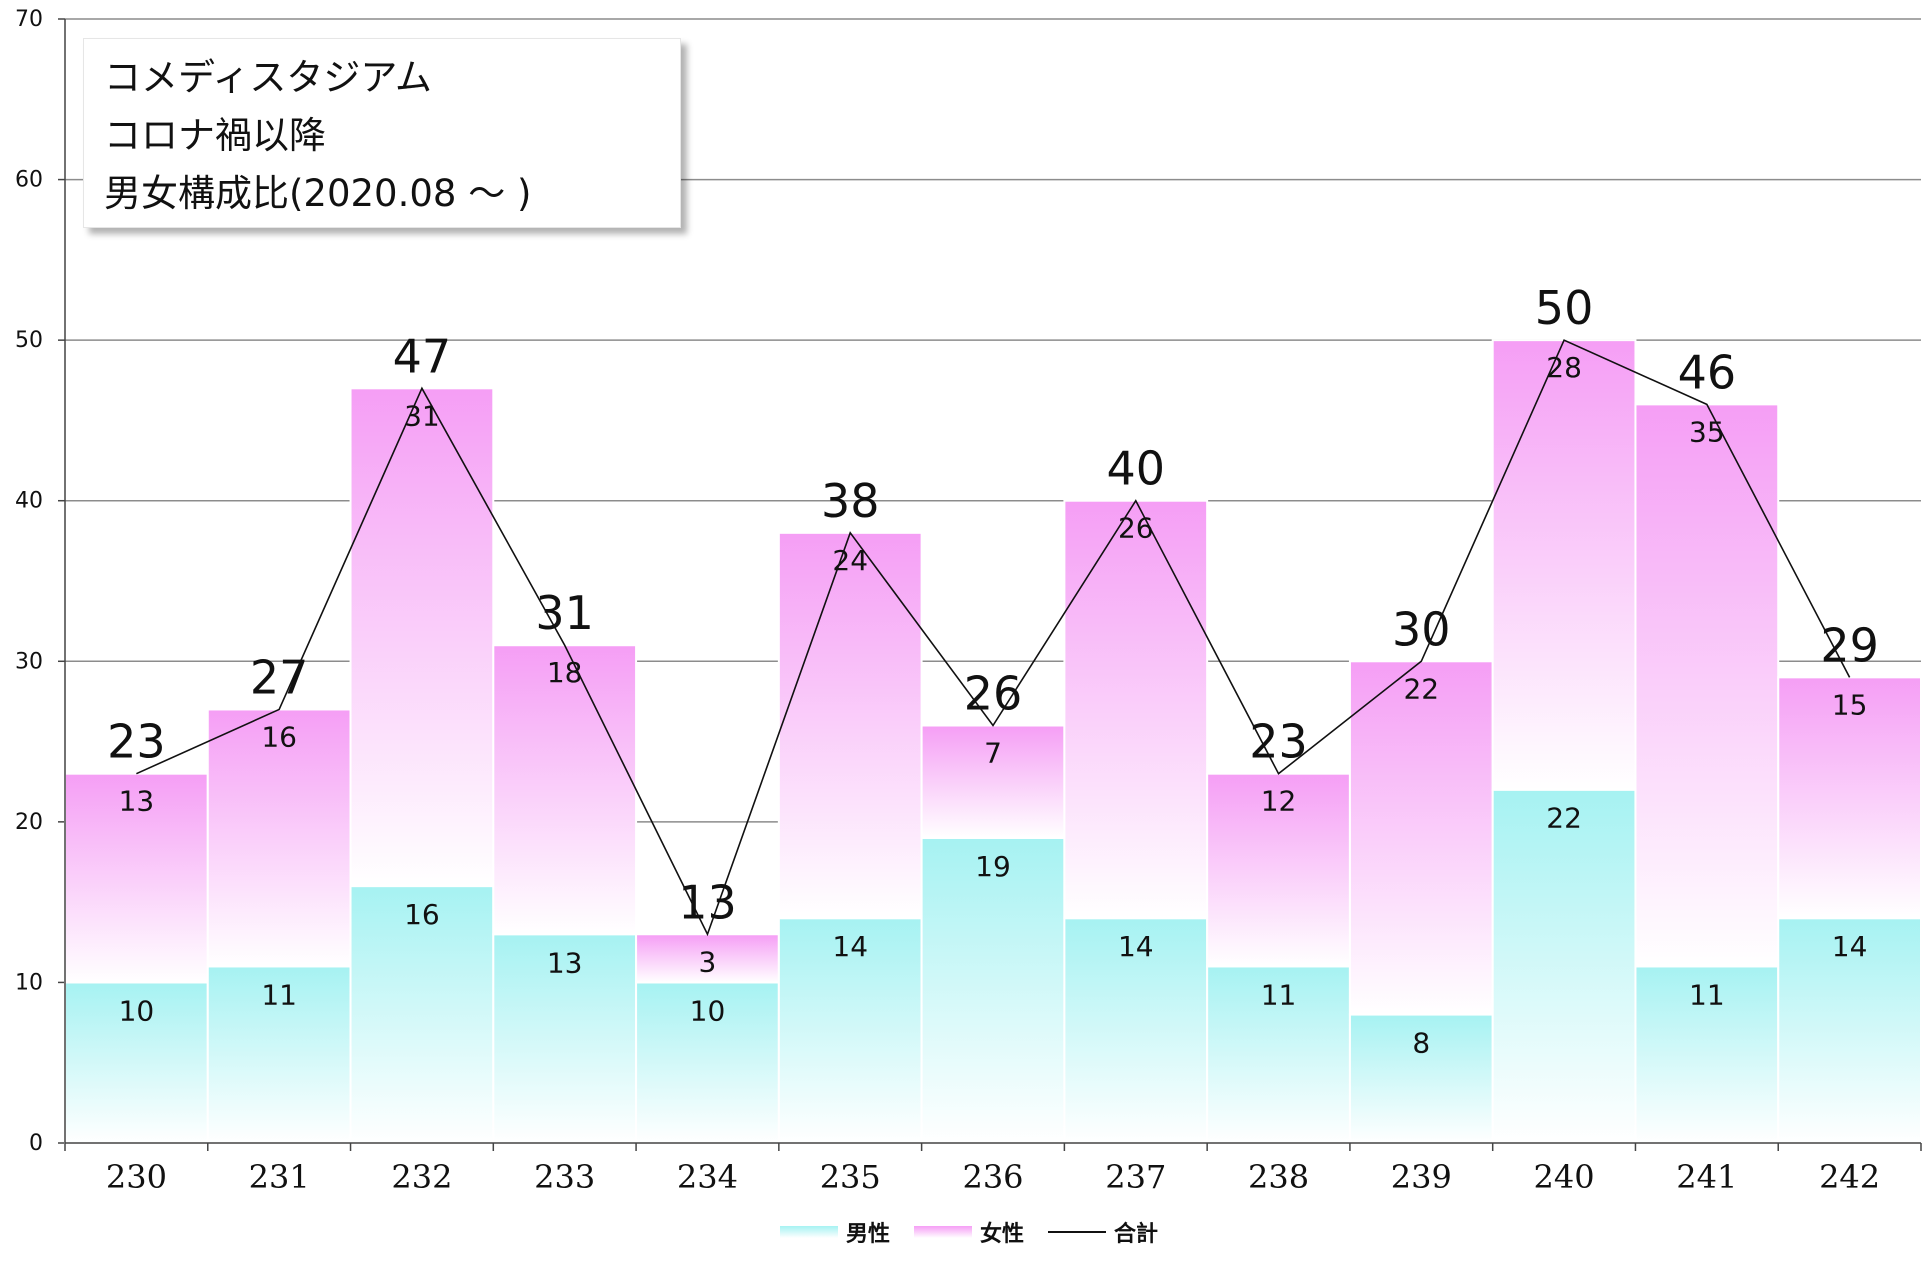 The height and width of the screenshot is (1266, 1927). Describe the element at coordinates (279, 994) in the screenshot. I see `label-male-231: 11` at that location.